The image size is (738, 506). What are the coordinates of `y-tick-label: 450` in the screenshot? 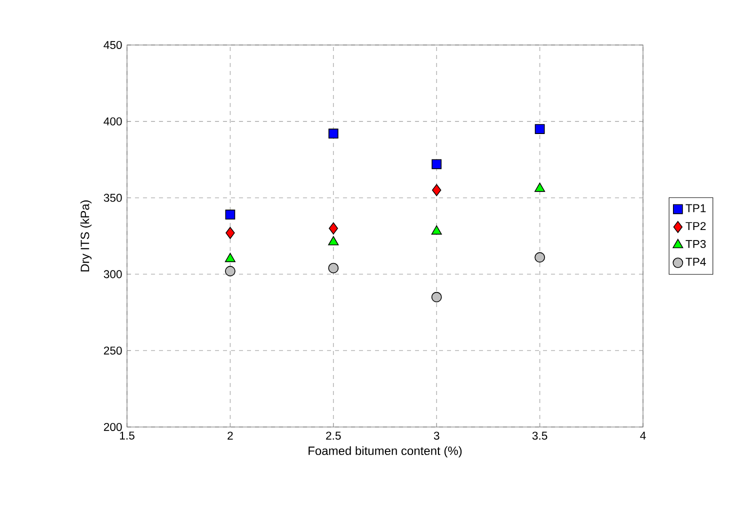 It's located at (113, 44).